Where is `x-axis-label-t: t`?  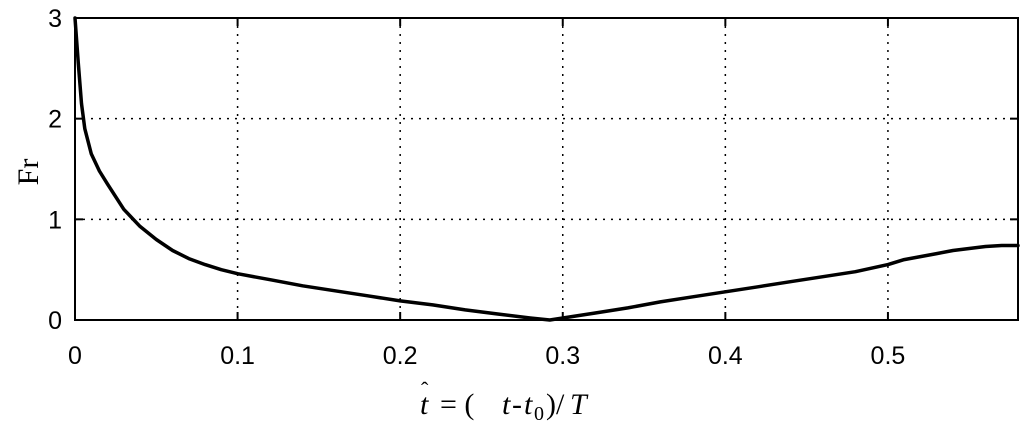
x-axis-label-t: t is located at coordinates (424, 404).